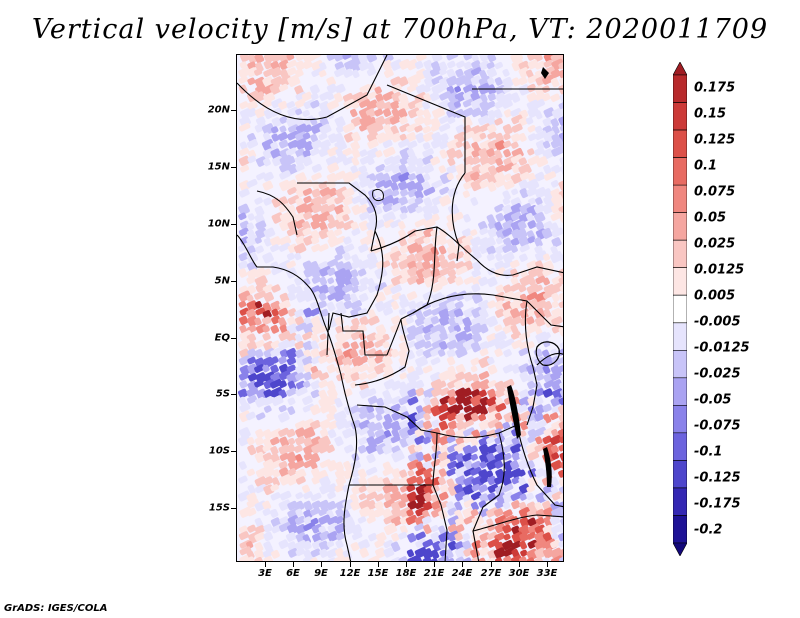 This screenshot has width=800, height=618. Describe the element at coordinates (406, 573) in the screenshot. I see `lon-label: 18E` at that location.